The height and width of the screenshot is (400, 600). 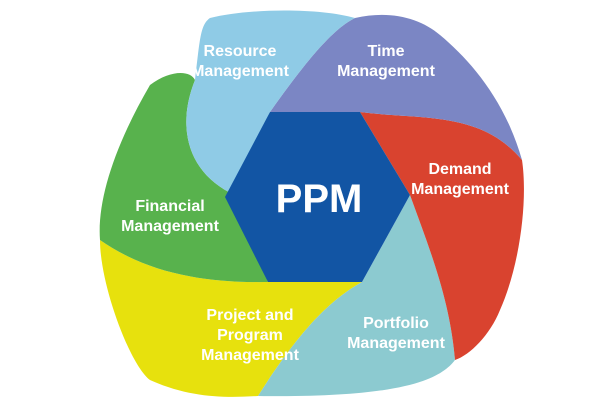 I want to click on segment-resource, so click(x=270, y=102).